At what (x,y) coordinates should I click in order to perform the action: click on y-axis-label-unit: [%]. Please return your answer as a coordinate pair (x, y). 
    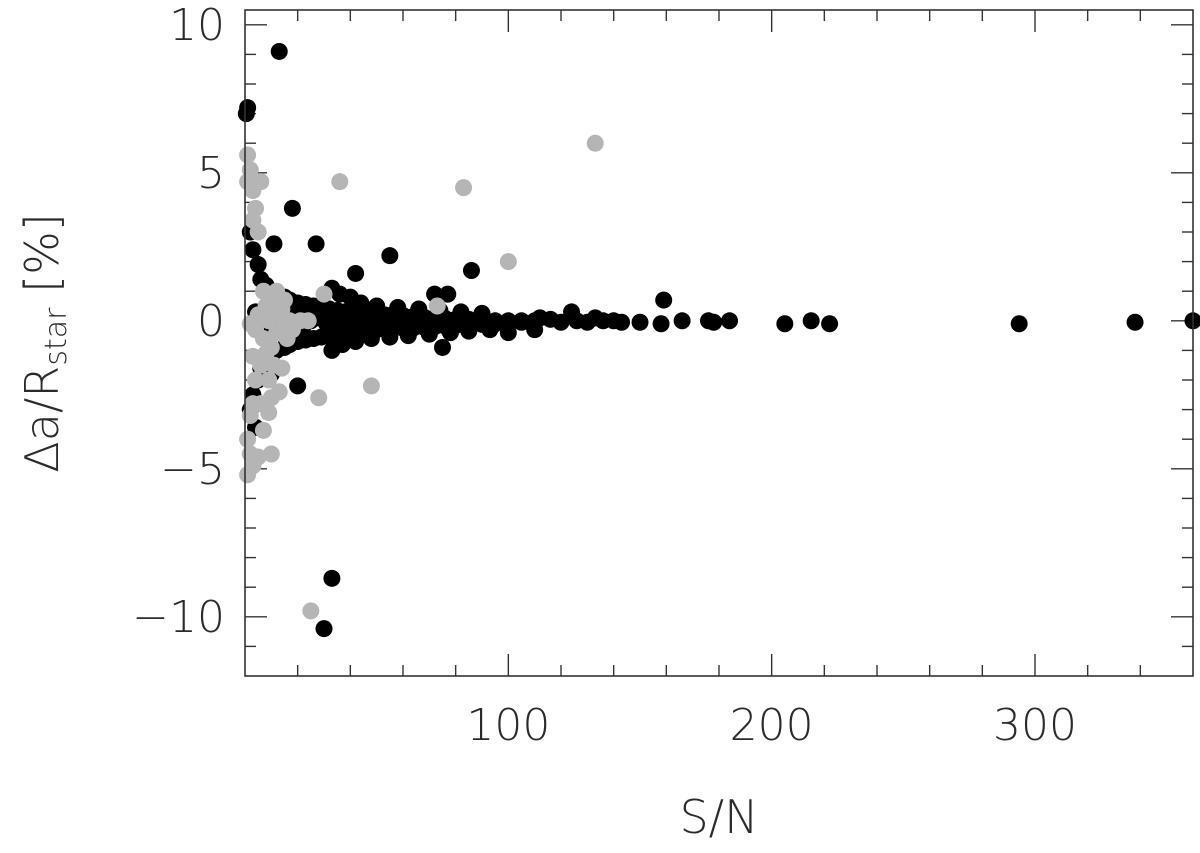
    Looking at the image, I should click on (42, 260).